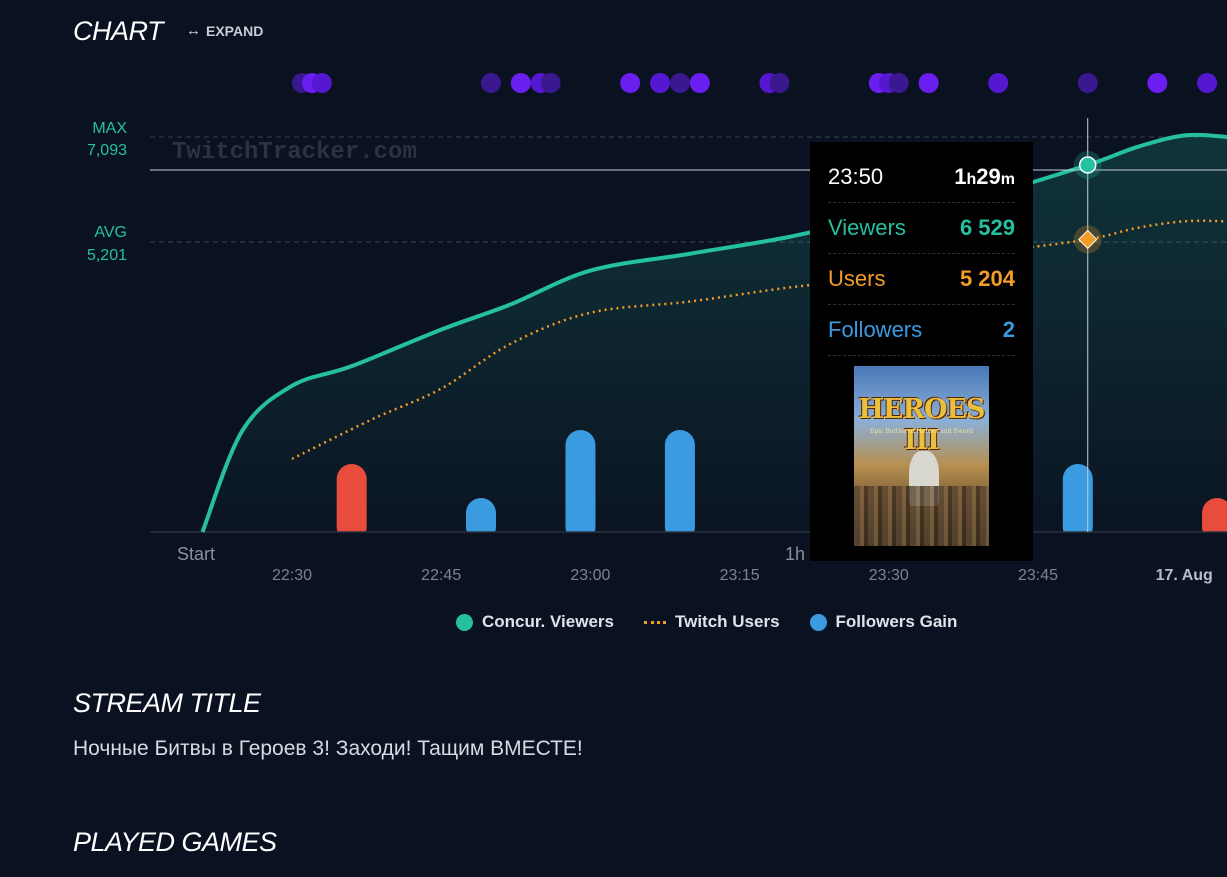 The width and height of the screenshot is (1227, 877). I want to click on legend-item-followers: Followers Gain, so click(883, 622).